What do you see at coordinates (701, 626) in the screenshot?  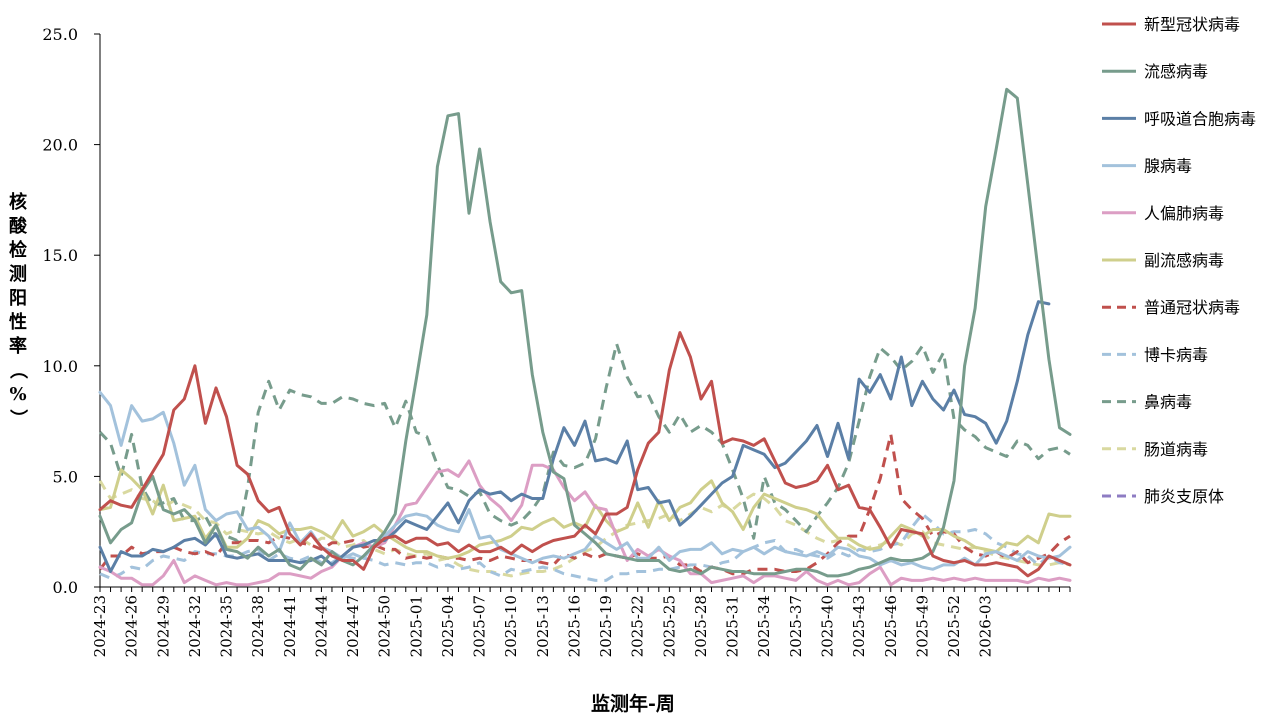 I see `x-tick-label: 2025-28` at bounding box center [701, 626].